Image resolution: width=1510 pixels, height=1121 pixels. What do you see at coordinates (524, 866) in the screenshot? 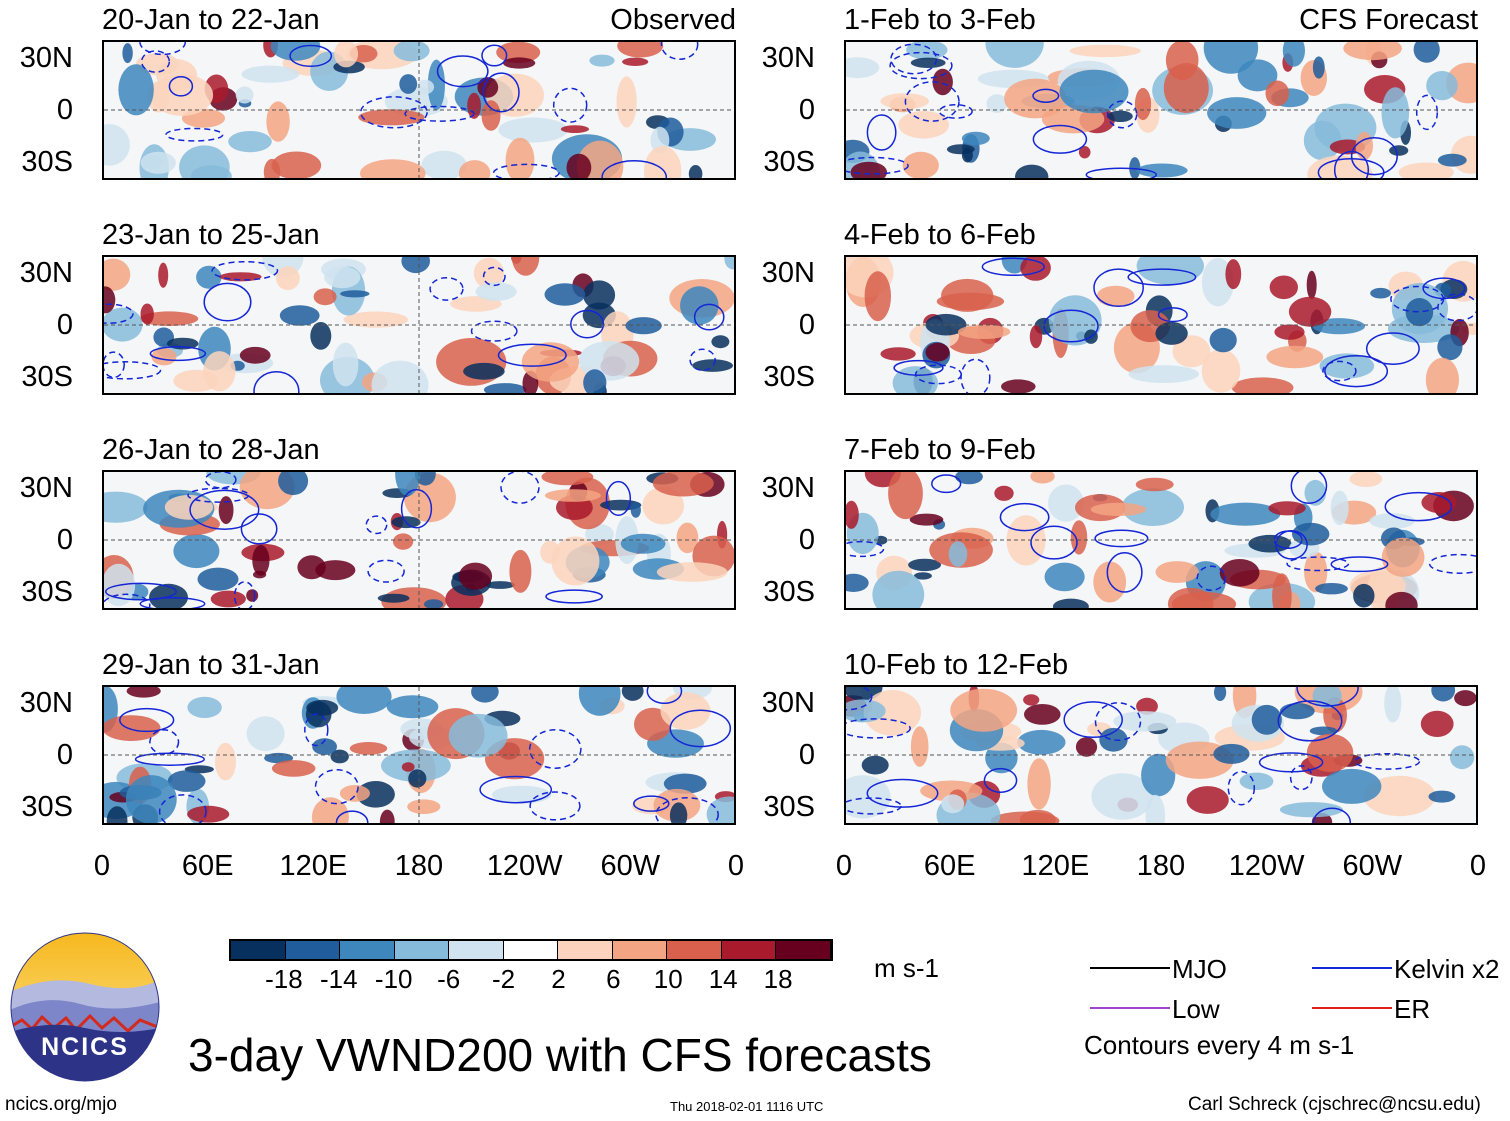
I see `lon-label: 120W` at bounding box center [524, 866].